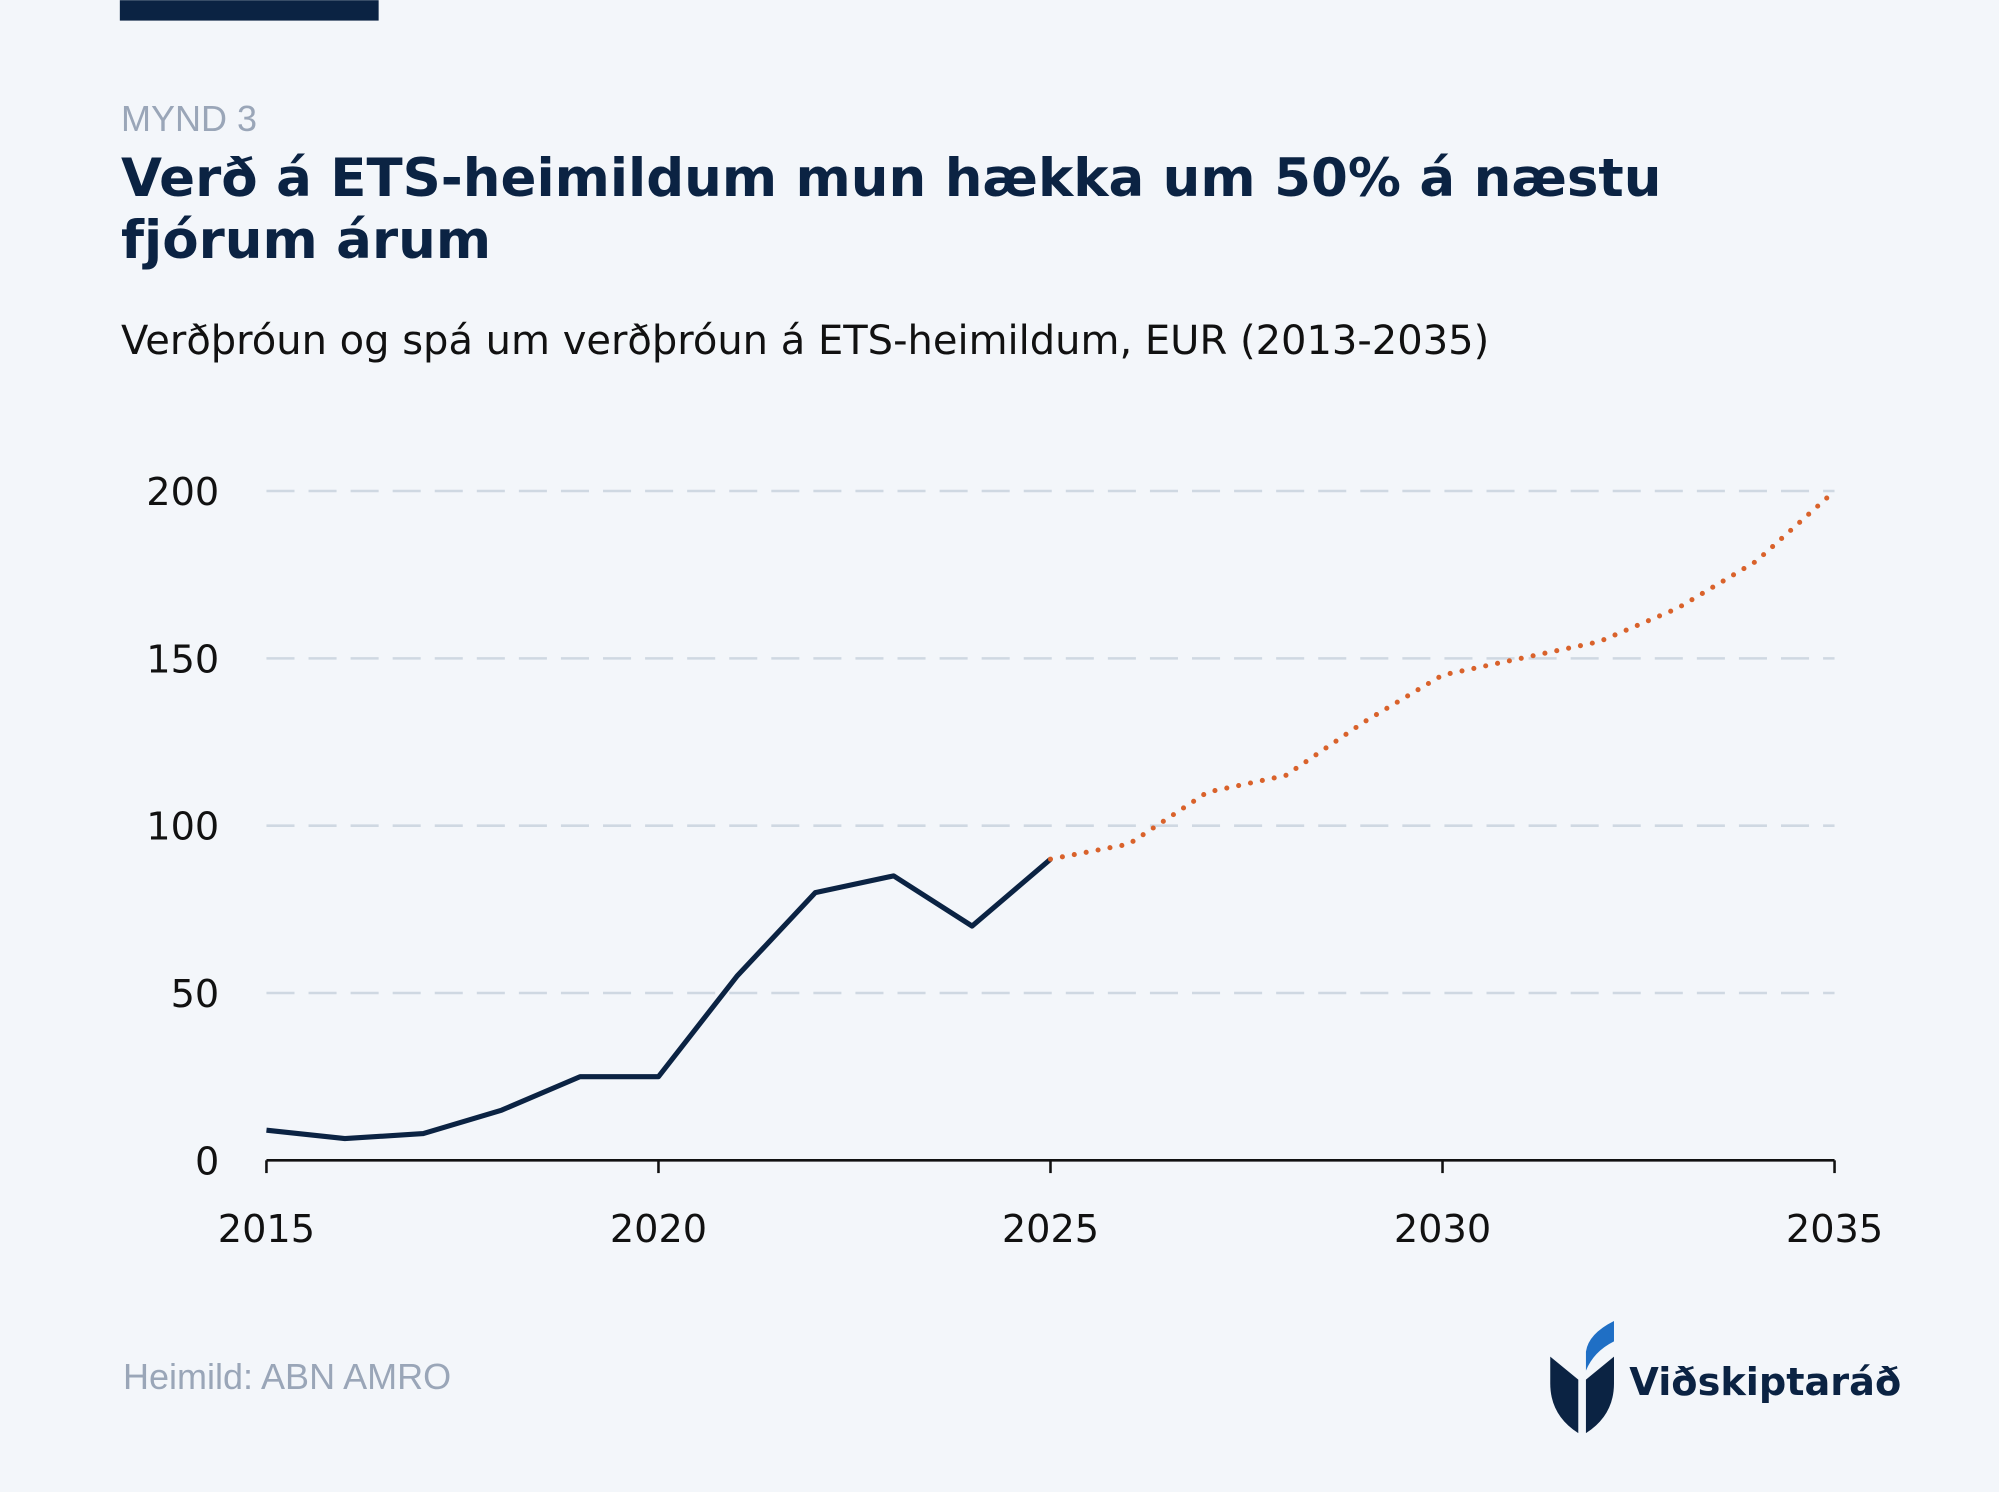 The image size is (1999, 1492). Describe the element at coordinates (658, 1230) in the screenshot. I see `x-tick-label: 2020` at that location.